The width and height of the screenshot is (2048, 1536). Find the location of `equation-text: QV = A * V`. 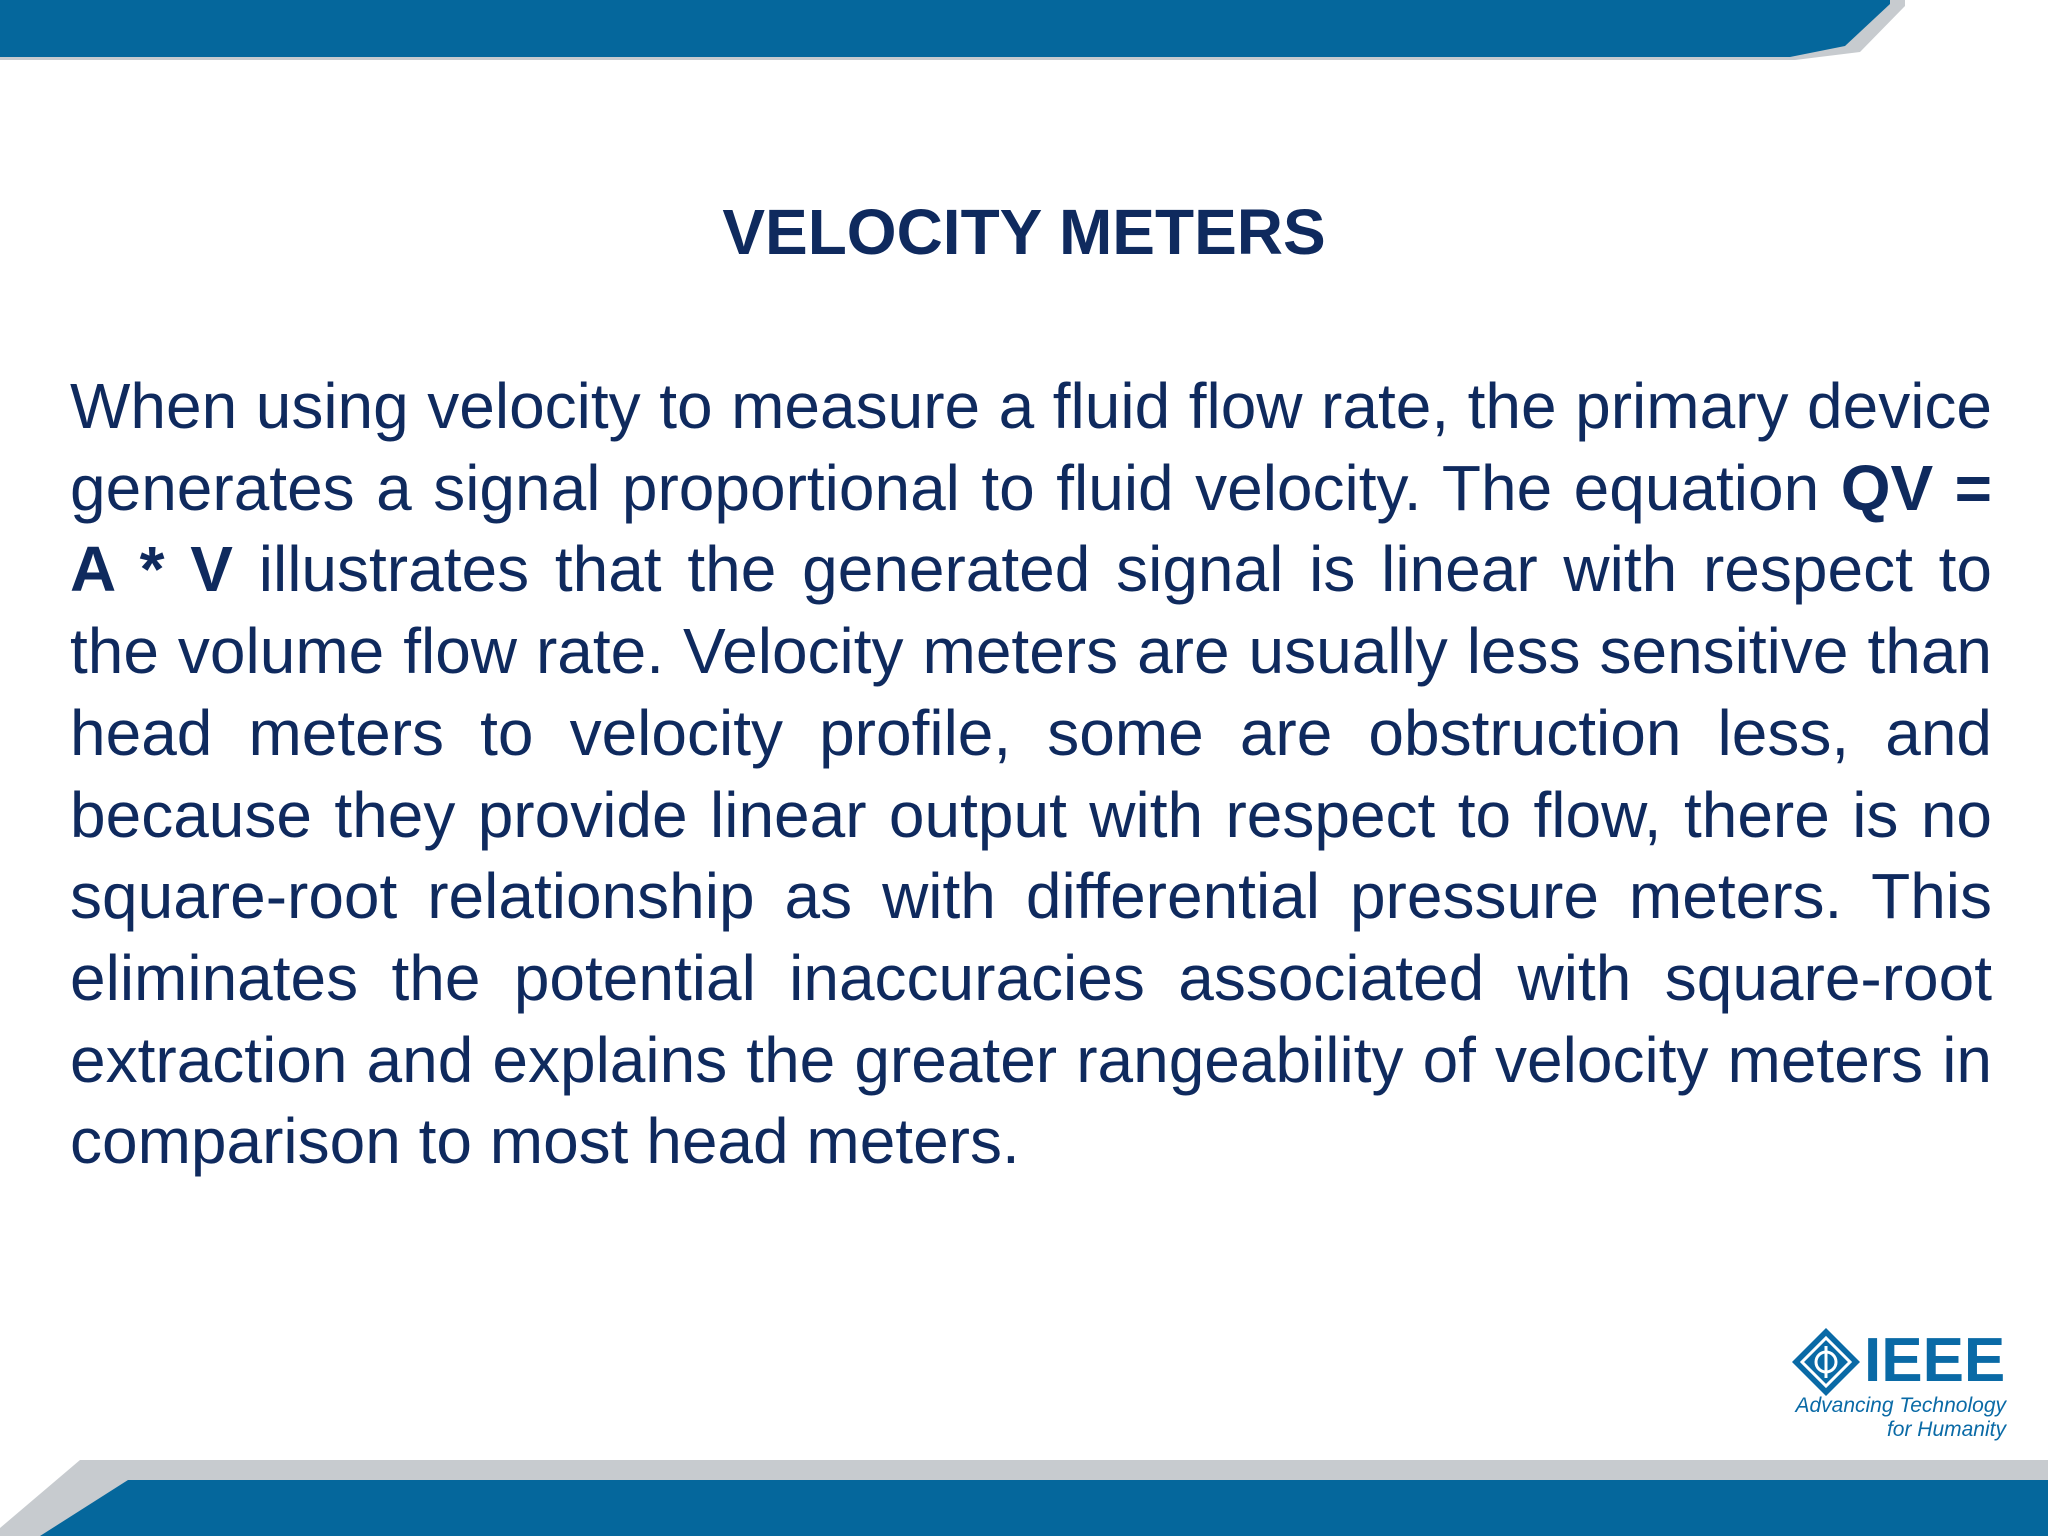

equation-text: QV = A * V is located at coordinates (1031, 528).